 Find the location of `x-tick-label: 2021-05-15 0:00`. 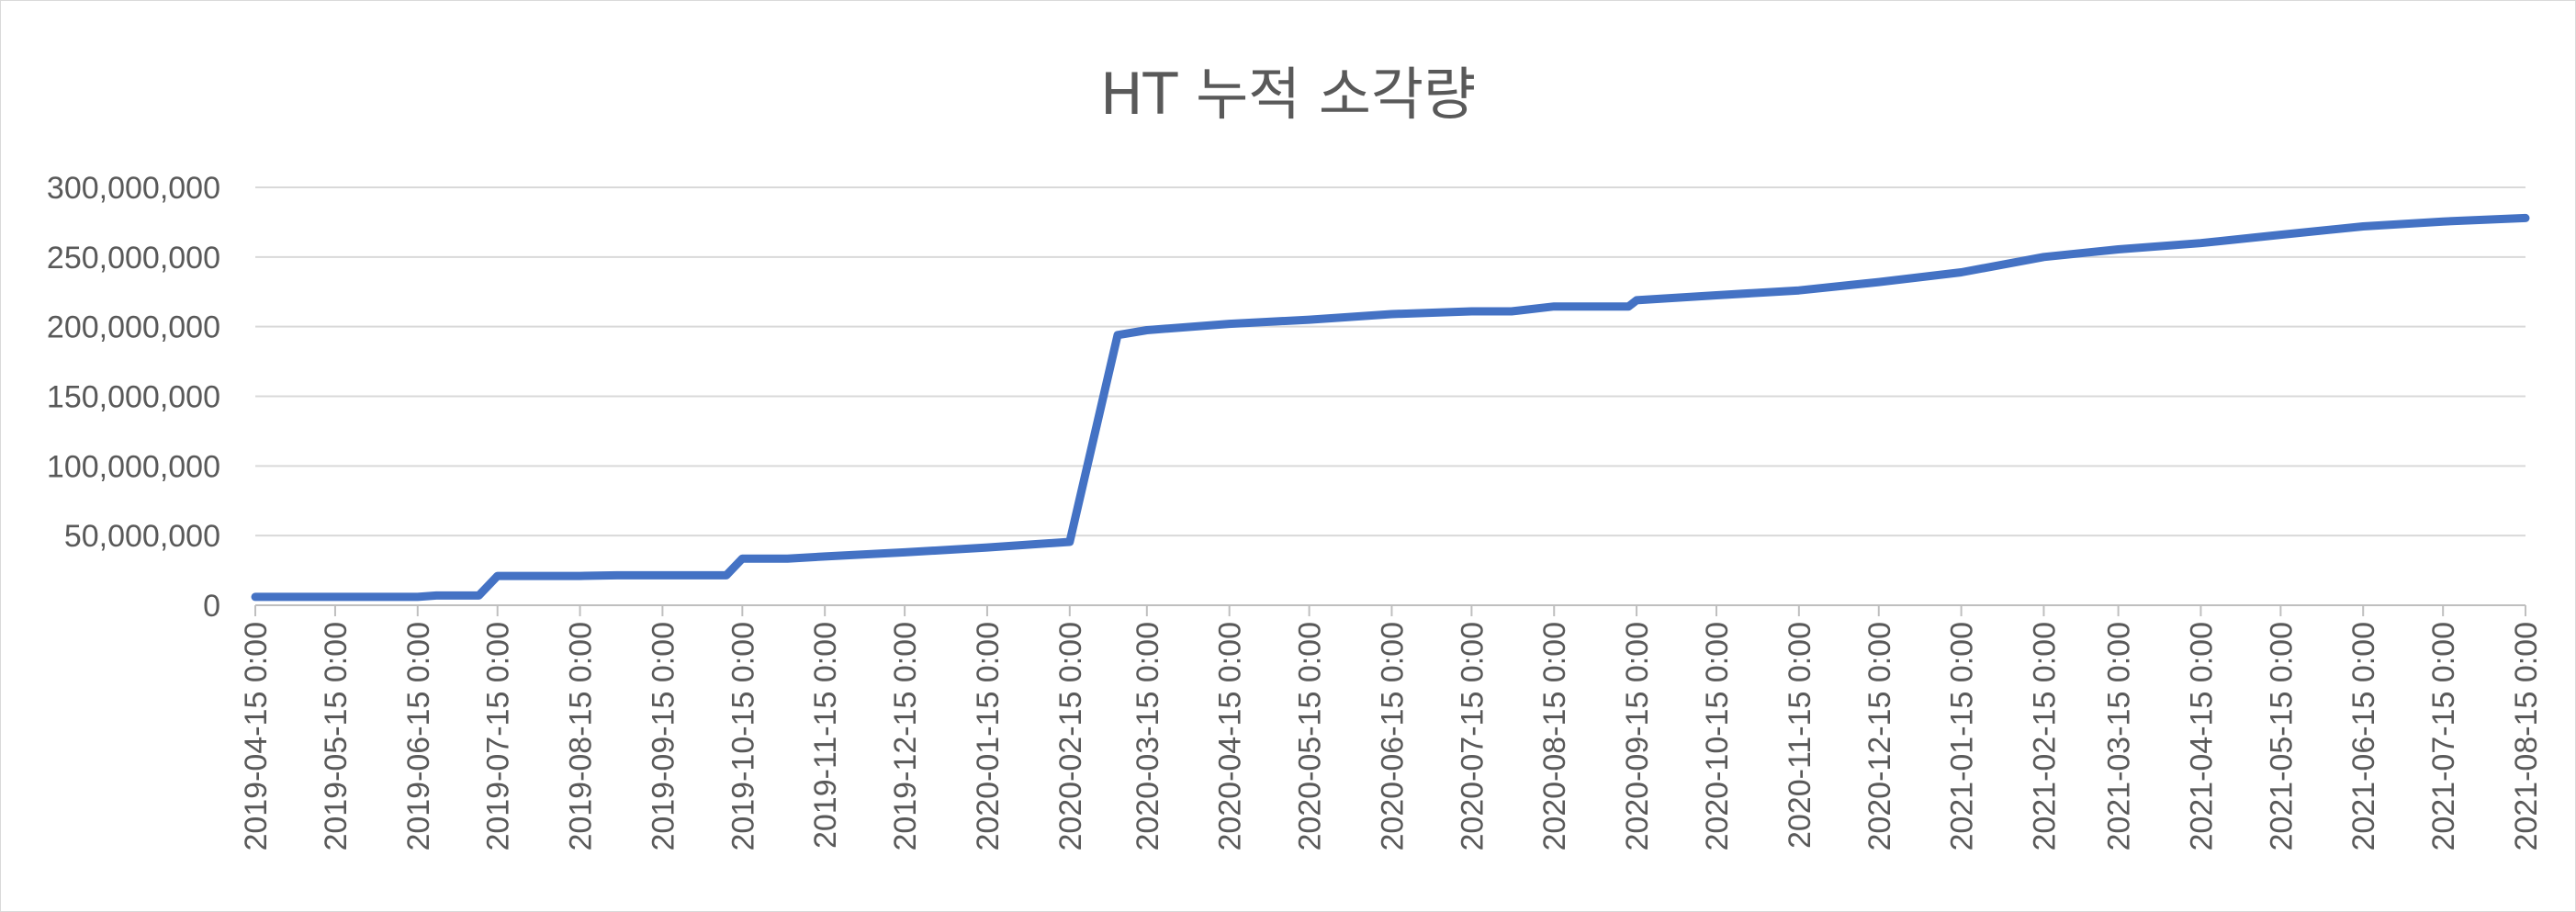

x-tick-label: 2021-05-15 0:00 is located at coordinates (2281, 736).